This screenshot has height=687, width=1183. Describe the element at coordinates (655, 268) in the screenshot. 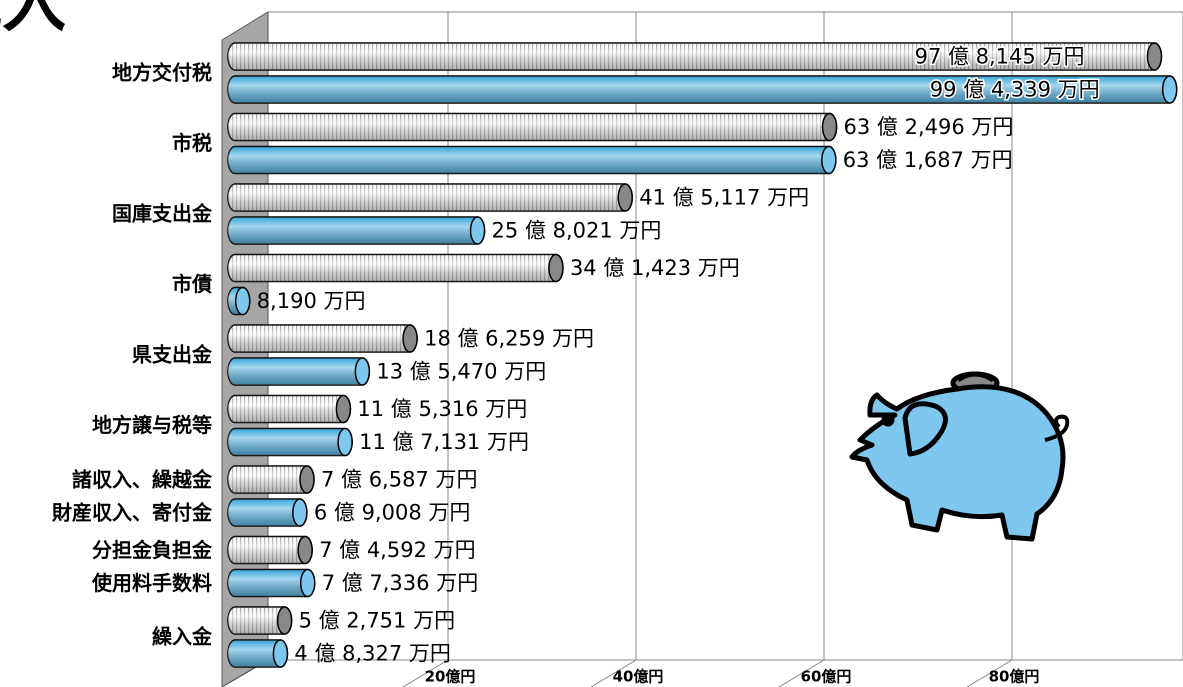

I see `value-label: 34 億 1,423 万円` at that location.